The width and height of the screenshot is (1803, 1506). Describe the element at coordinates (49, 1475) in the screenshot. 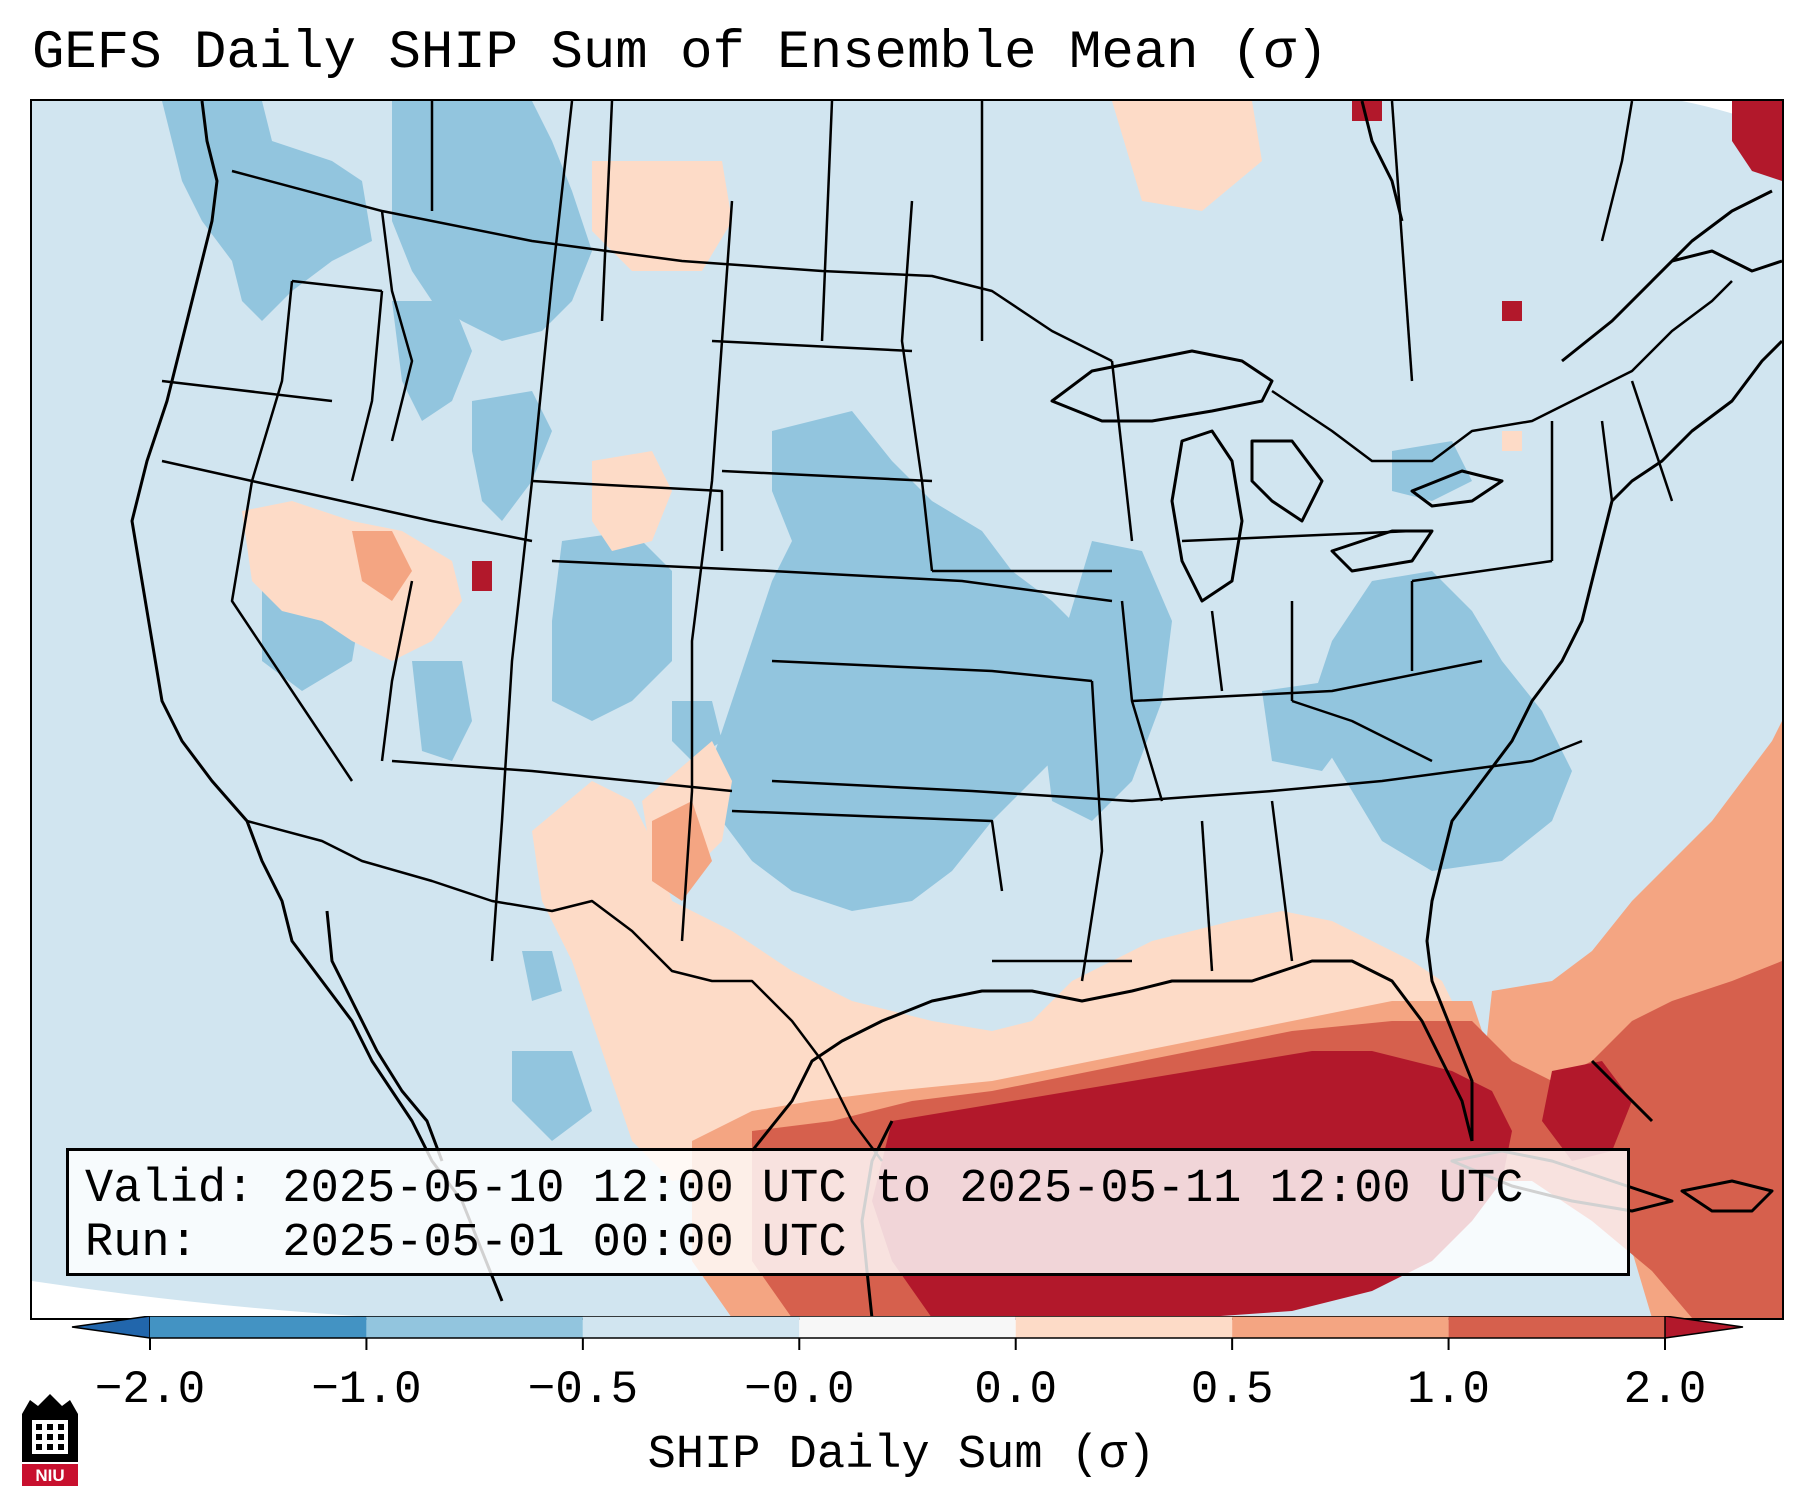

I see `niu-logo-text: NIU` at that location.